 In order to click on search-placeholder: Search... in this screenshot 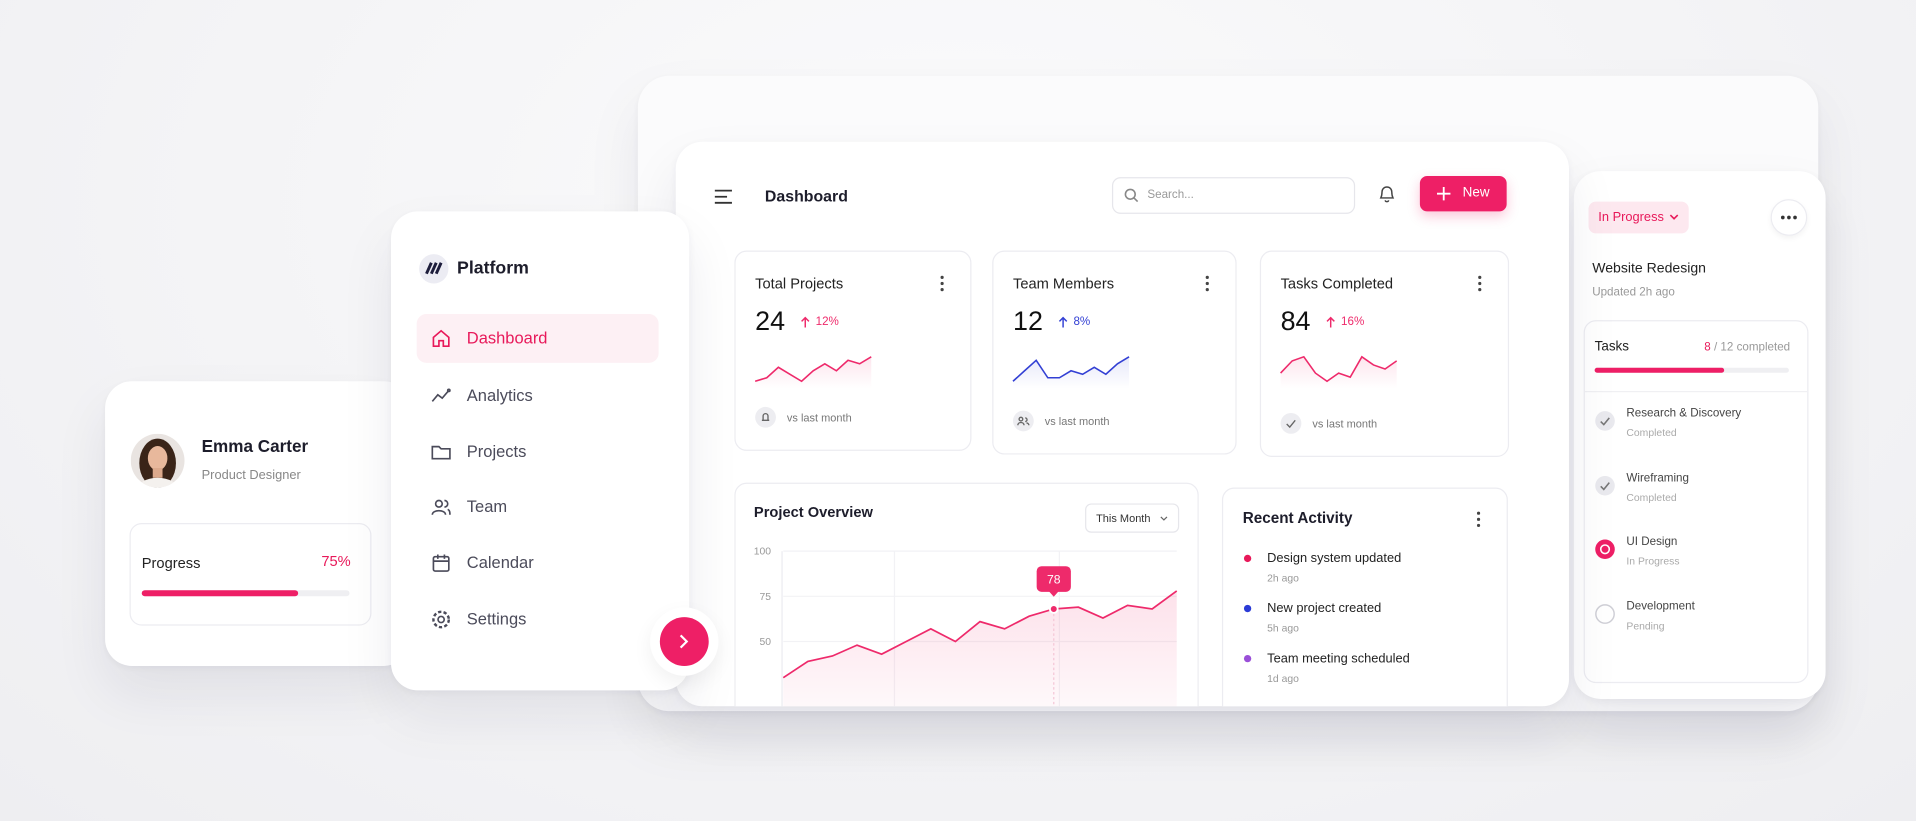, I will do `click(1170, 195)`.